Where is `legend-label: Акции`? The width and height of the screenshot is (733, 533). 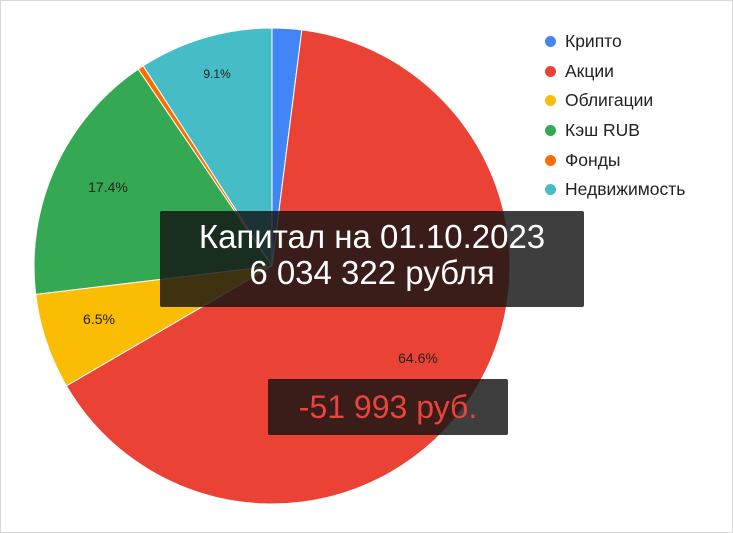 legend-label: Акции is located at coordinates (589, 70).